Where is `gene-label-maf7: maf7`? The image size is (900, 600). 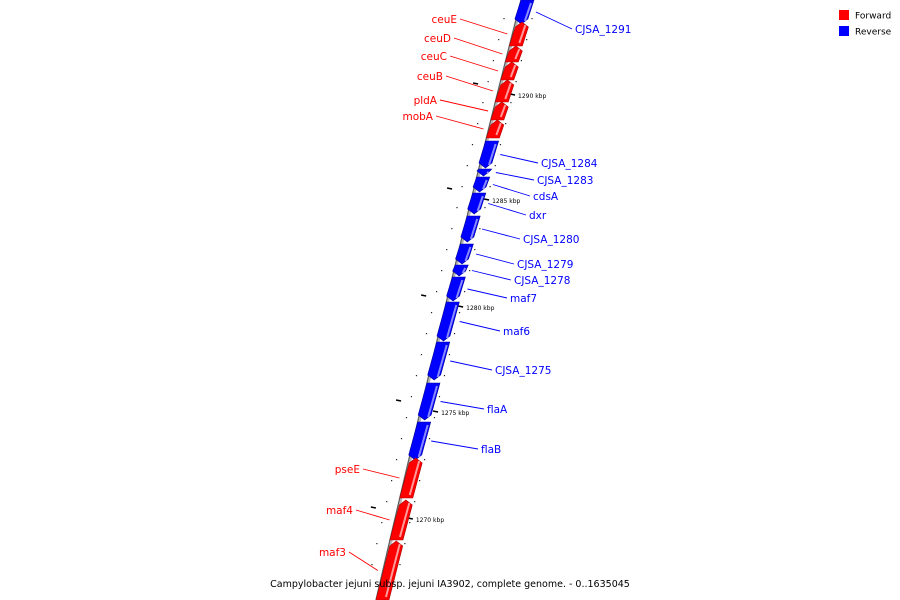 gene-label-maf7: maf7 is located at coordinates (523, 299).